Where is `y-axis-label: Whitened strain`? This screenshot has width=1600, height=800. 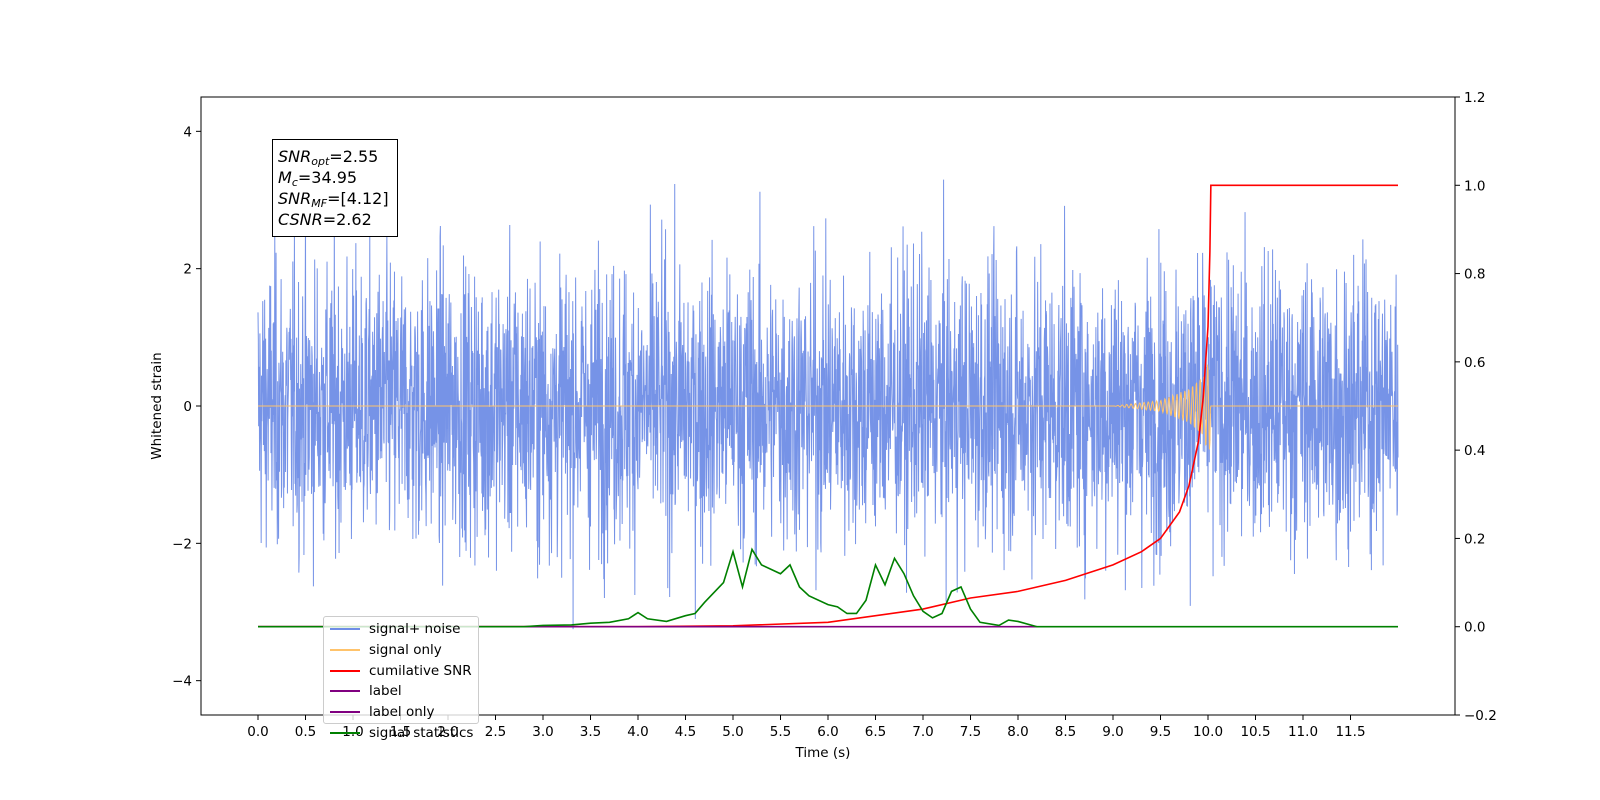 y-axis-label: Whitened strain is located at coordinates (157, 405).